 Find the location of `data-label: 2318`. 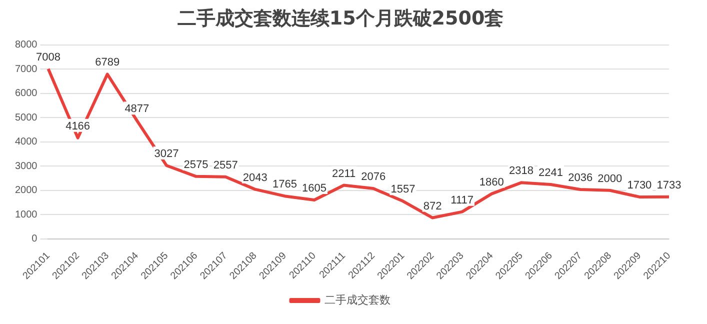

data-label: 2318 is located at coordinates (521, 171).